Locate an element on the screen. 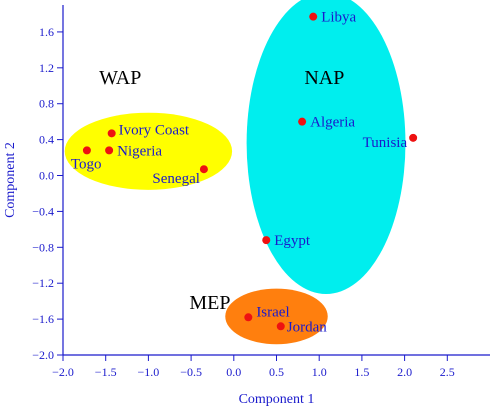  point-label-togo: Togo is located at coordinates (86, 164).